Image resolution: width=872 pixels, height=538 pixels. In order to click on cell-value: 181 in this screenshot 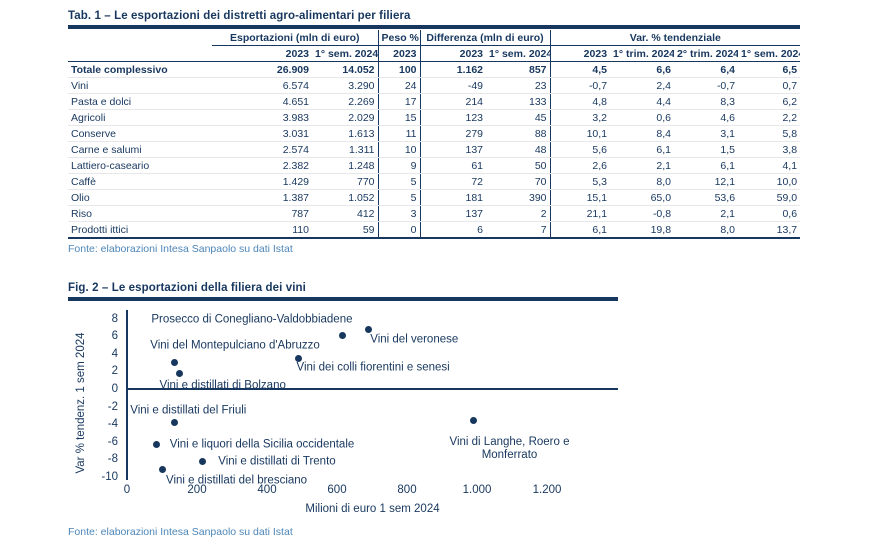, I will do `click(453, 197)`.